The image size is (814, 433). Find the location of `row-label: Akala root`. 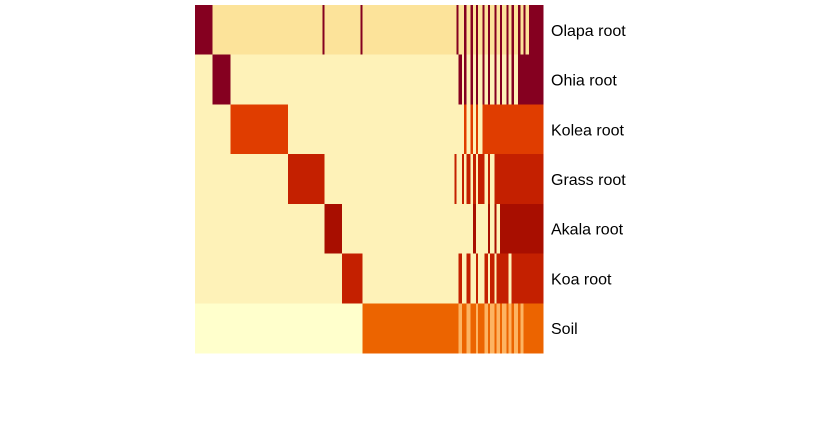

row-label: Akala root is located at coordinates (587, 230).